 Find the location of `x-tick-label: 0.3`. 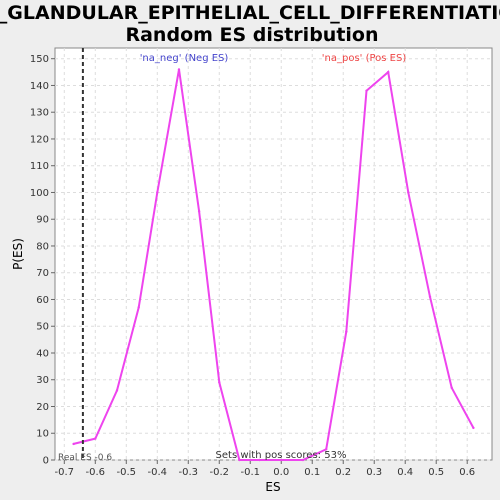

x-tick-label: 0.3 is located at coordinates (374, 472).